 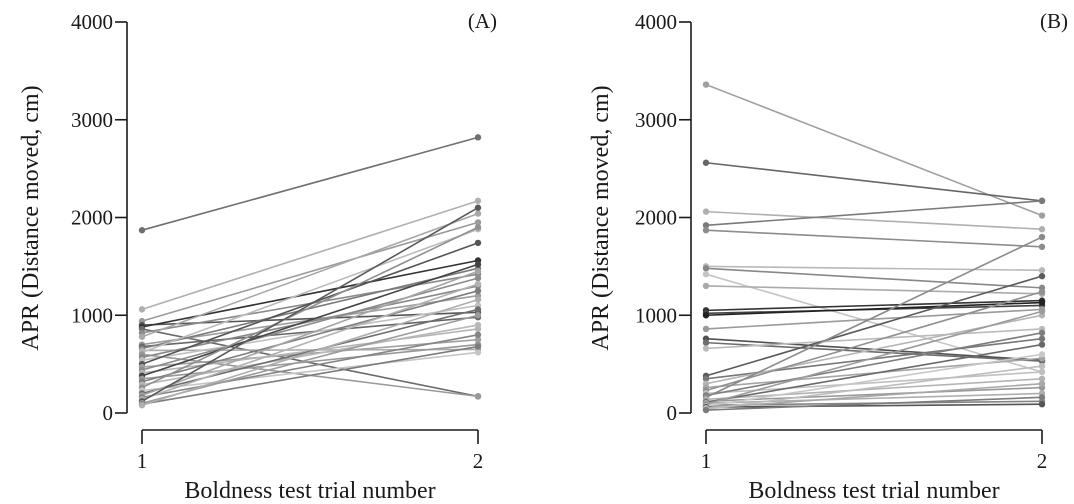 What do you see at coordinates (1054, 21) in the screenshot?
I see `panel-label: (B)` at bounding box center [1054, 21].